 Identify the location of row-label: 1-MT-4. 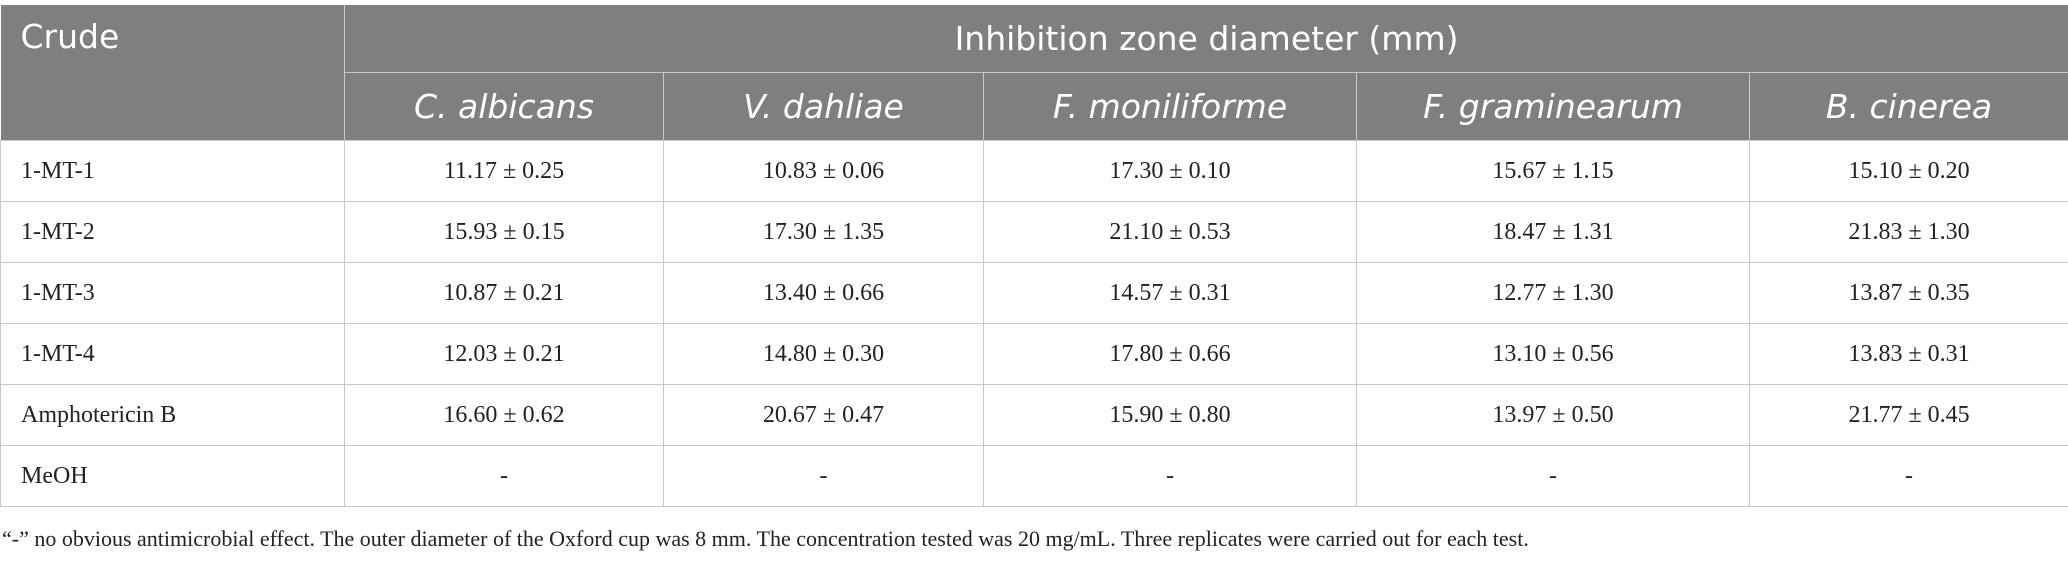
(172, 354).